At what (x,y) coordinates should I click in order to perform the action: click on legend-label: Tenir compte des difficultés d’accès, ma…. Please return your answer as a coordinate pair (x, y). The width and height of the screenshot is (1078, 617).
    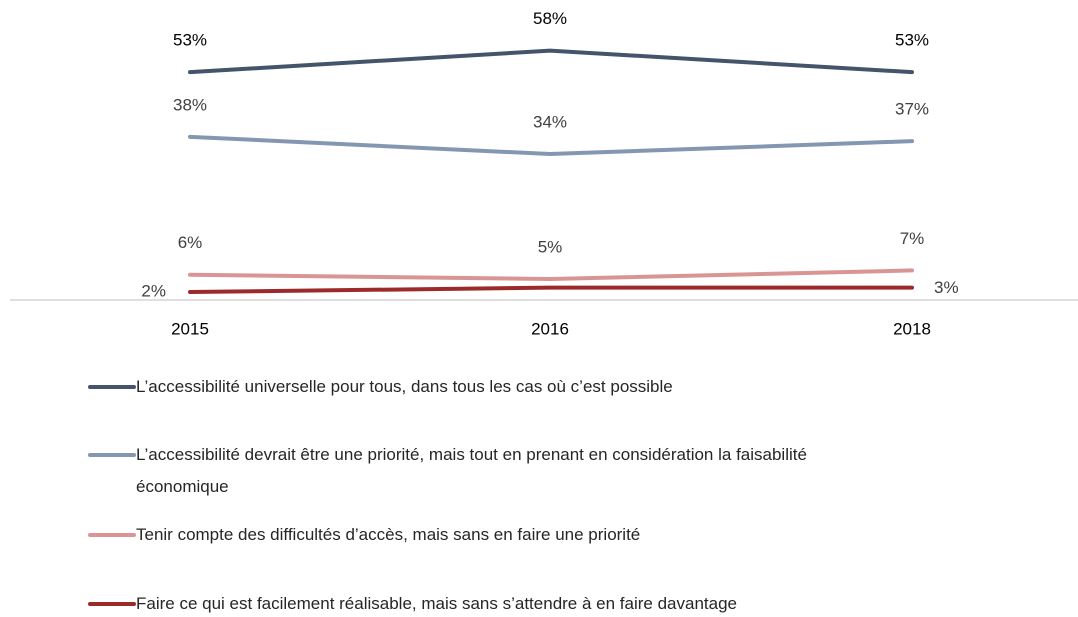
    Looking at the image, I should click on (388, 534).